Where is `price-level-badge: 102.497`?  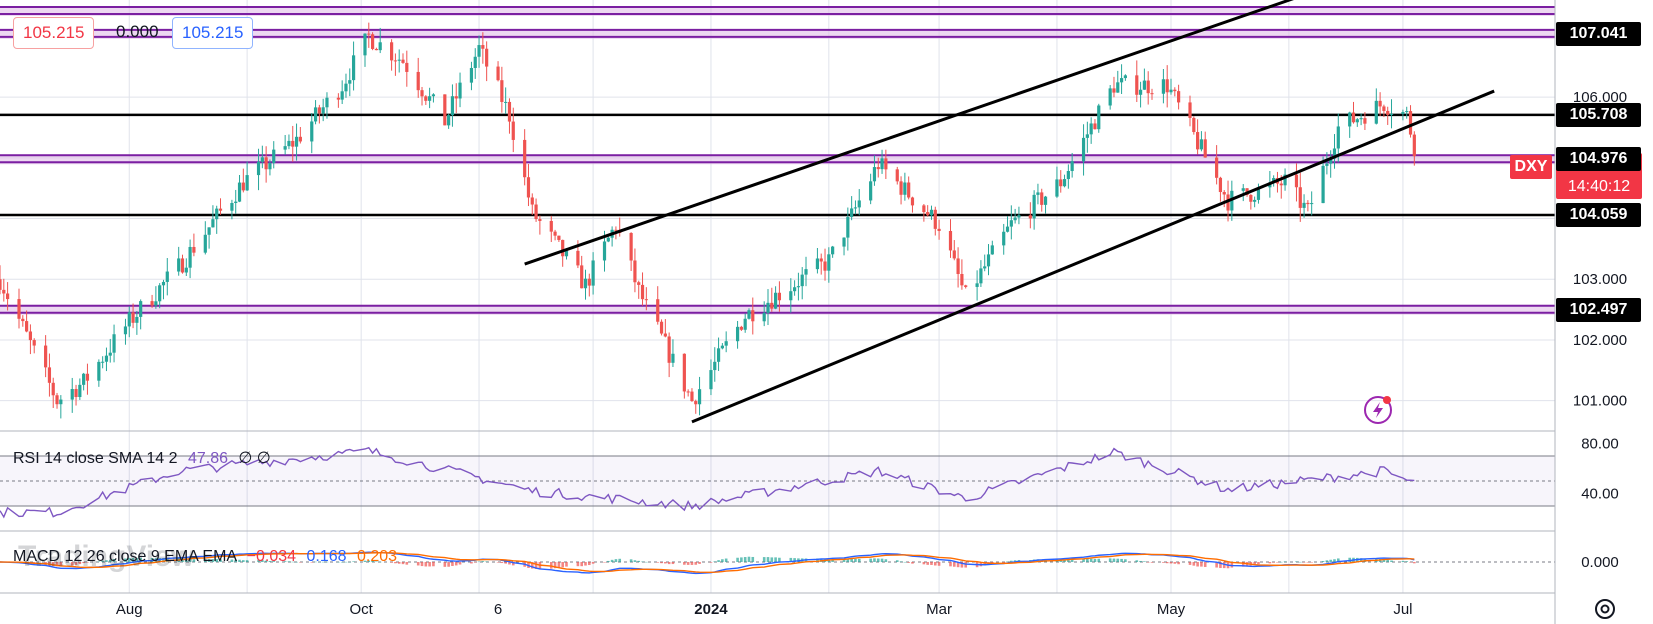
price-level-badge: 102.497 is located at coordinates (1598, 309).